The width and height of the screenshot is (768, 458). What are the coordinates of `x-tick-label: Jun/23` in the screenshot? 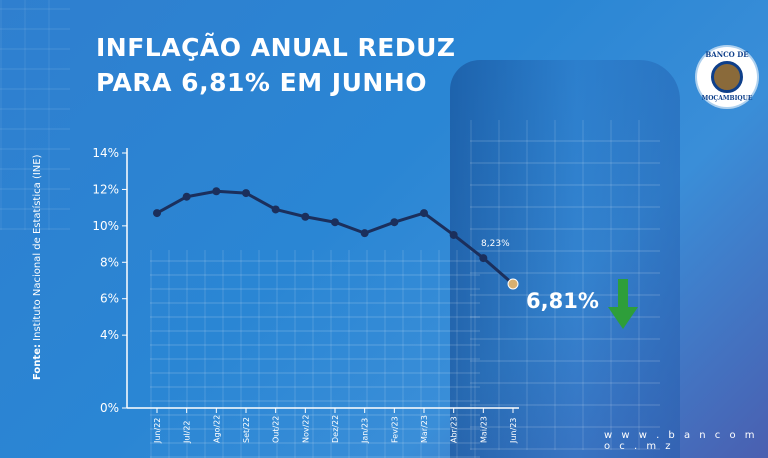 It's located at (513, 431).